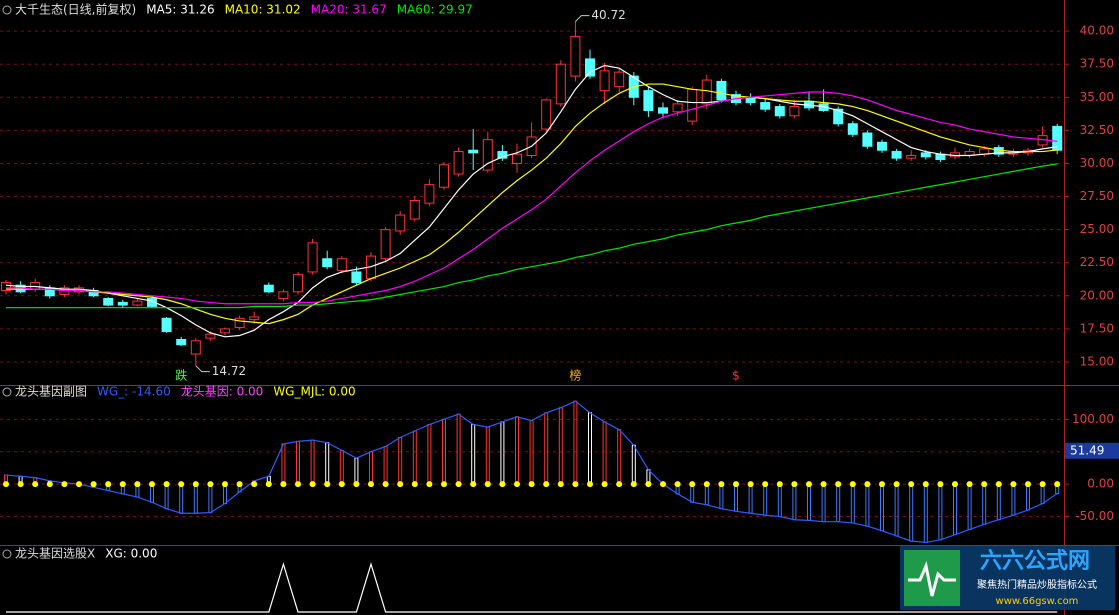  Describe the element at coordinates (1097, 64) in the screenshot. I see `y-tick-label: 37.50` at that location.